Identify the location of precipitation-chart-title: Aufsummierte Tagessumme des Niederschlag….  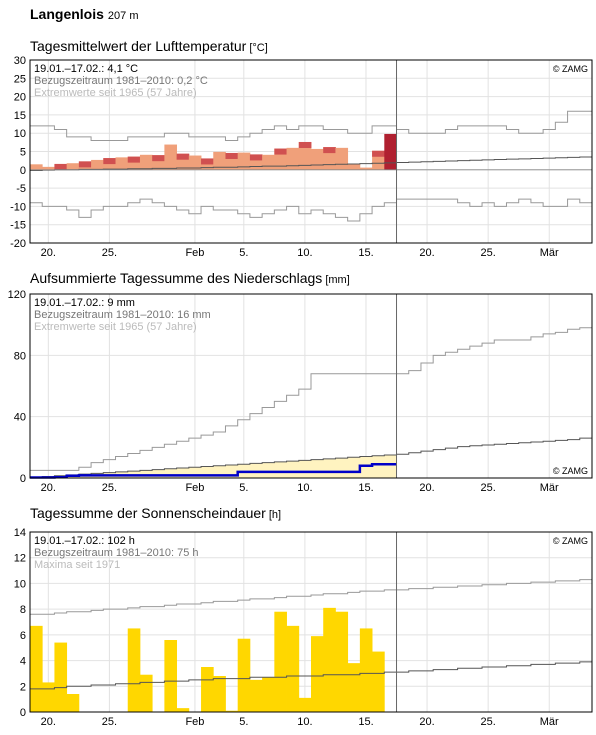
(190, 278).